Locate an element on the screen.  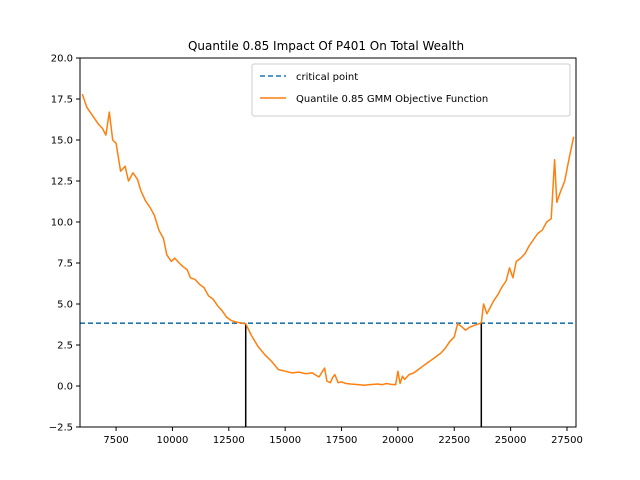
x-tick-label: 17500 is located at coordinates (342, 440).